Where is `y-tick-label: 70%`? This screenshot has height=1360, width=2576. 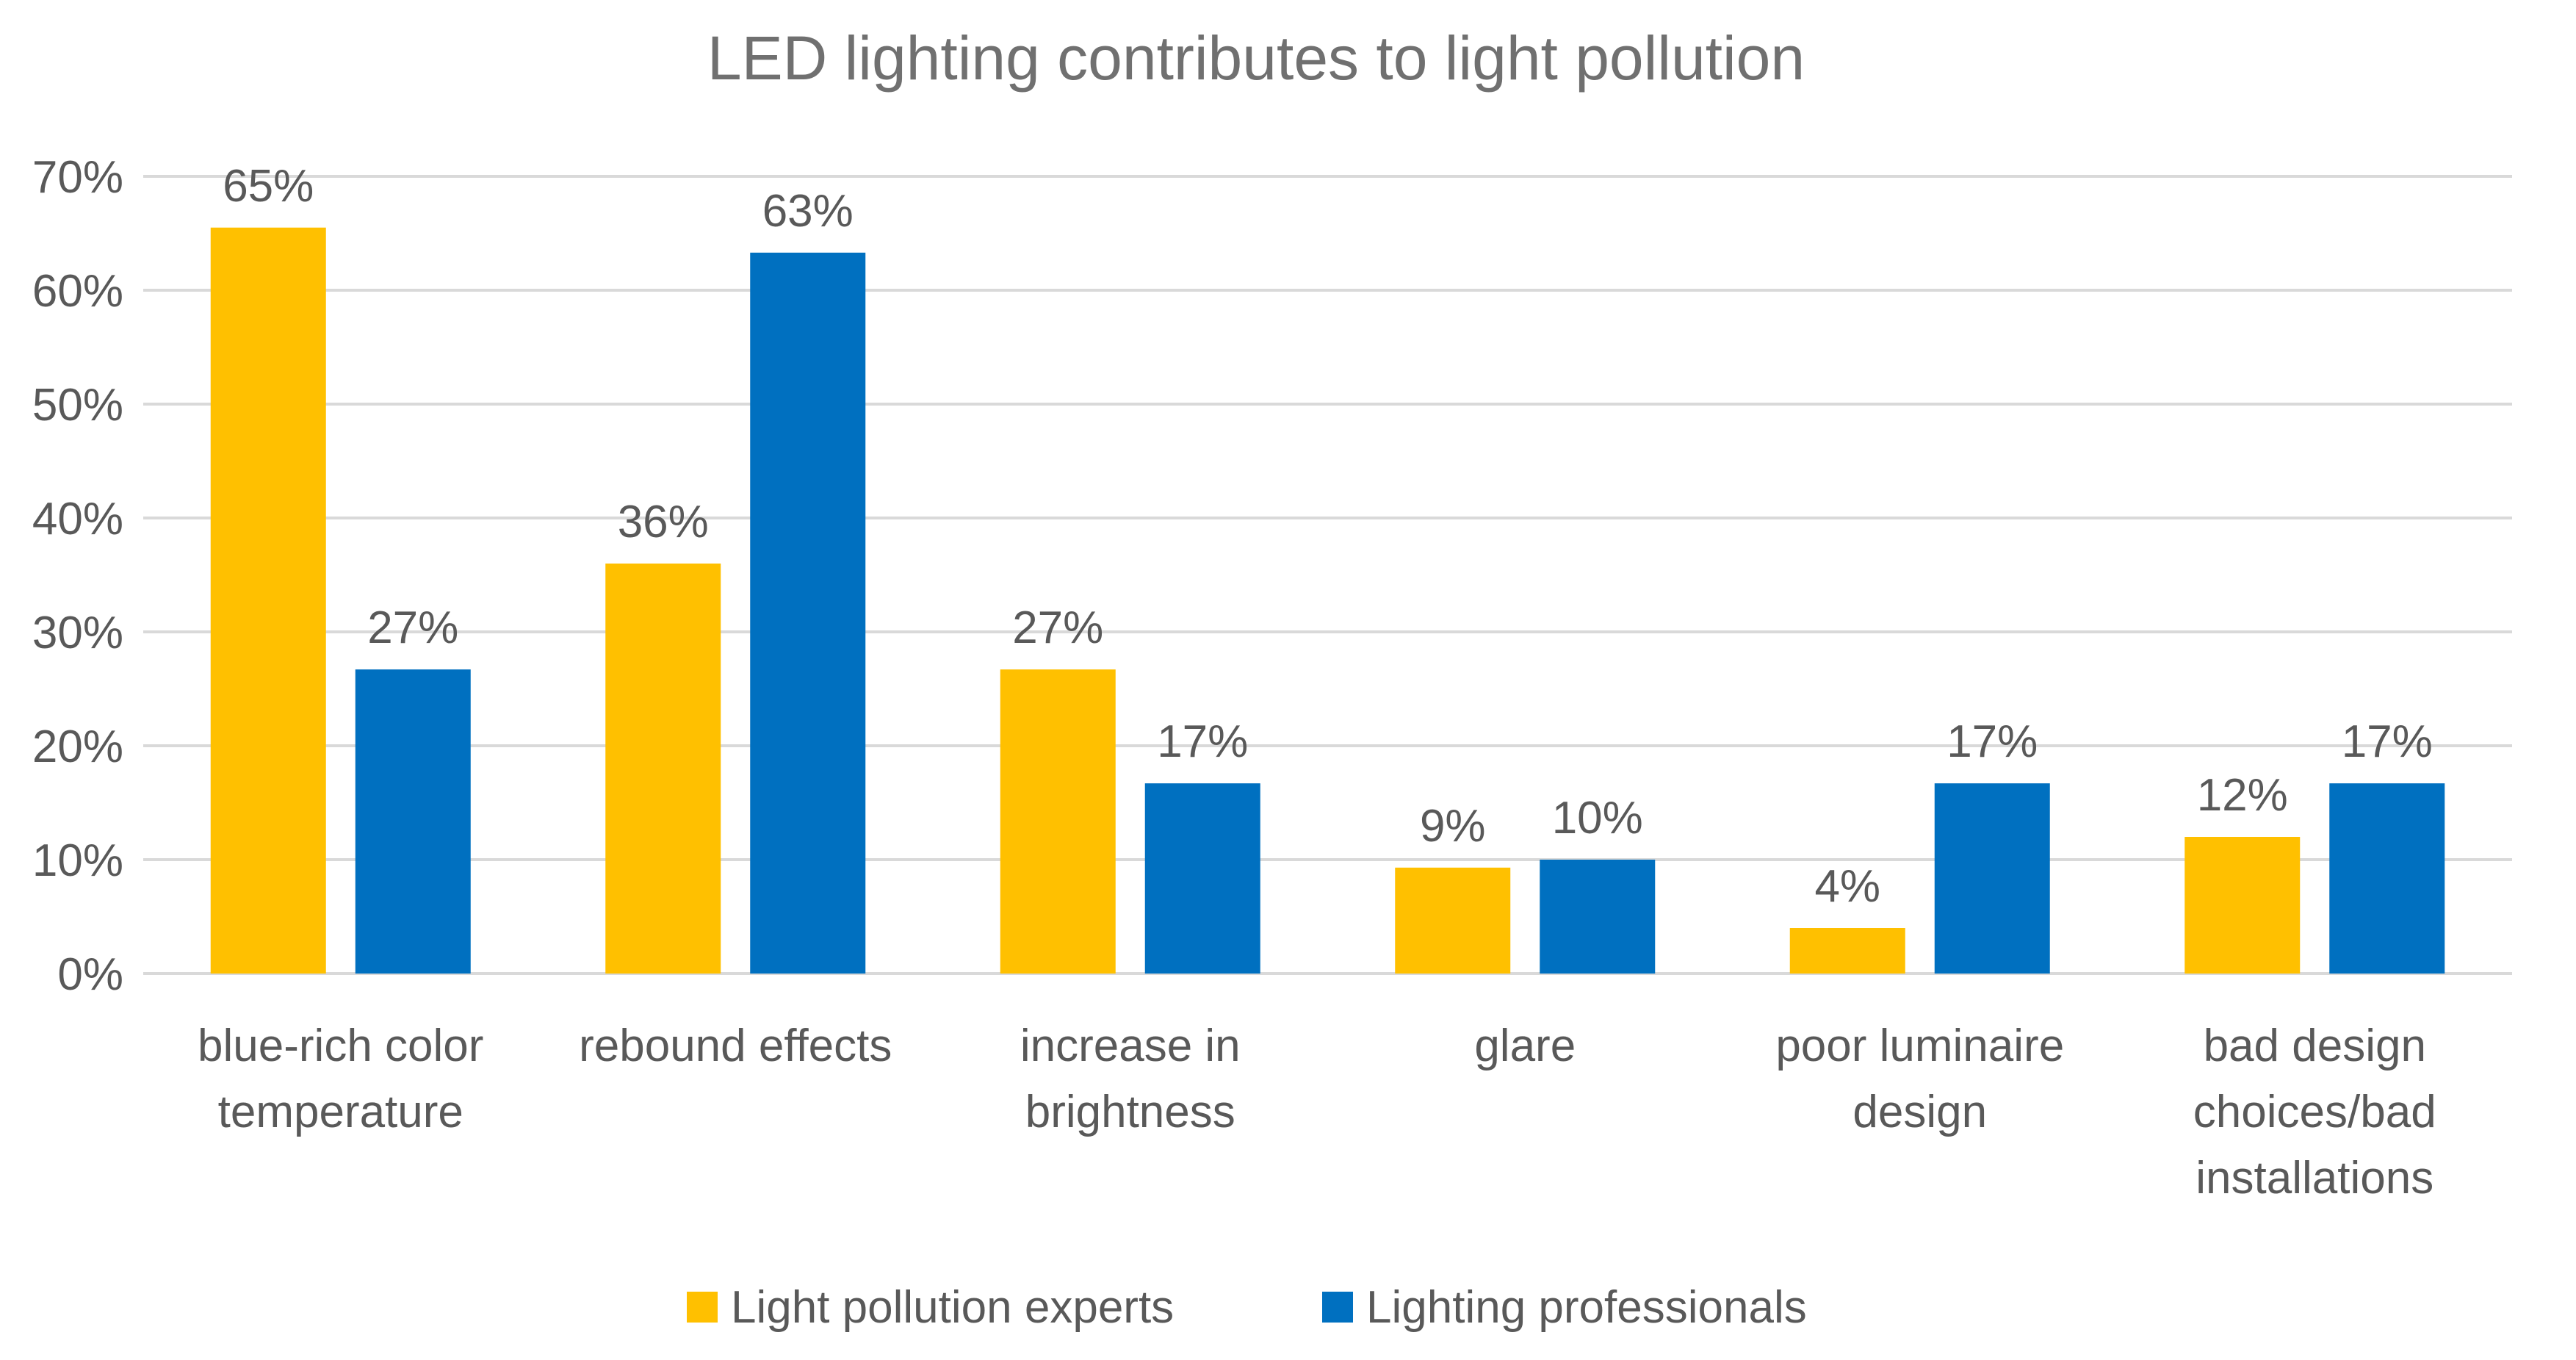
y-tick-label: 70% is located at coordinates (77, 177).